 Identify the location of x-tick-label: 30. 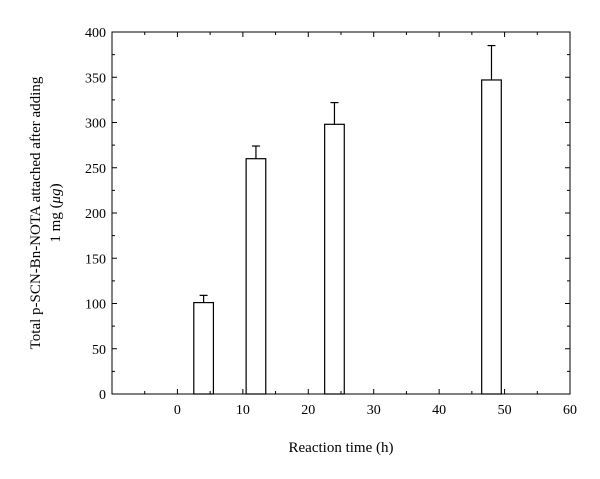
(374, 410).